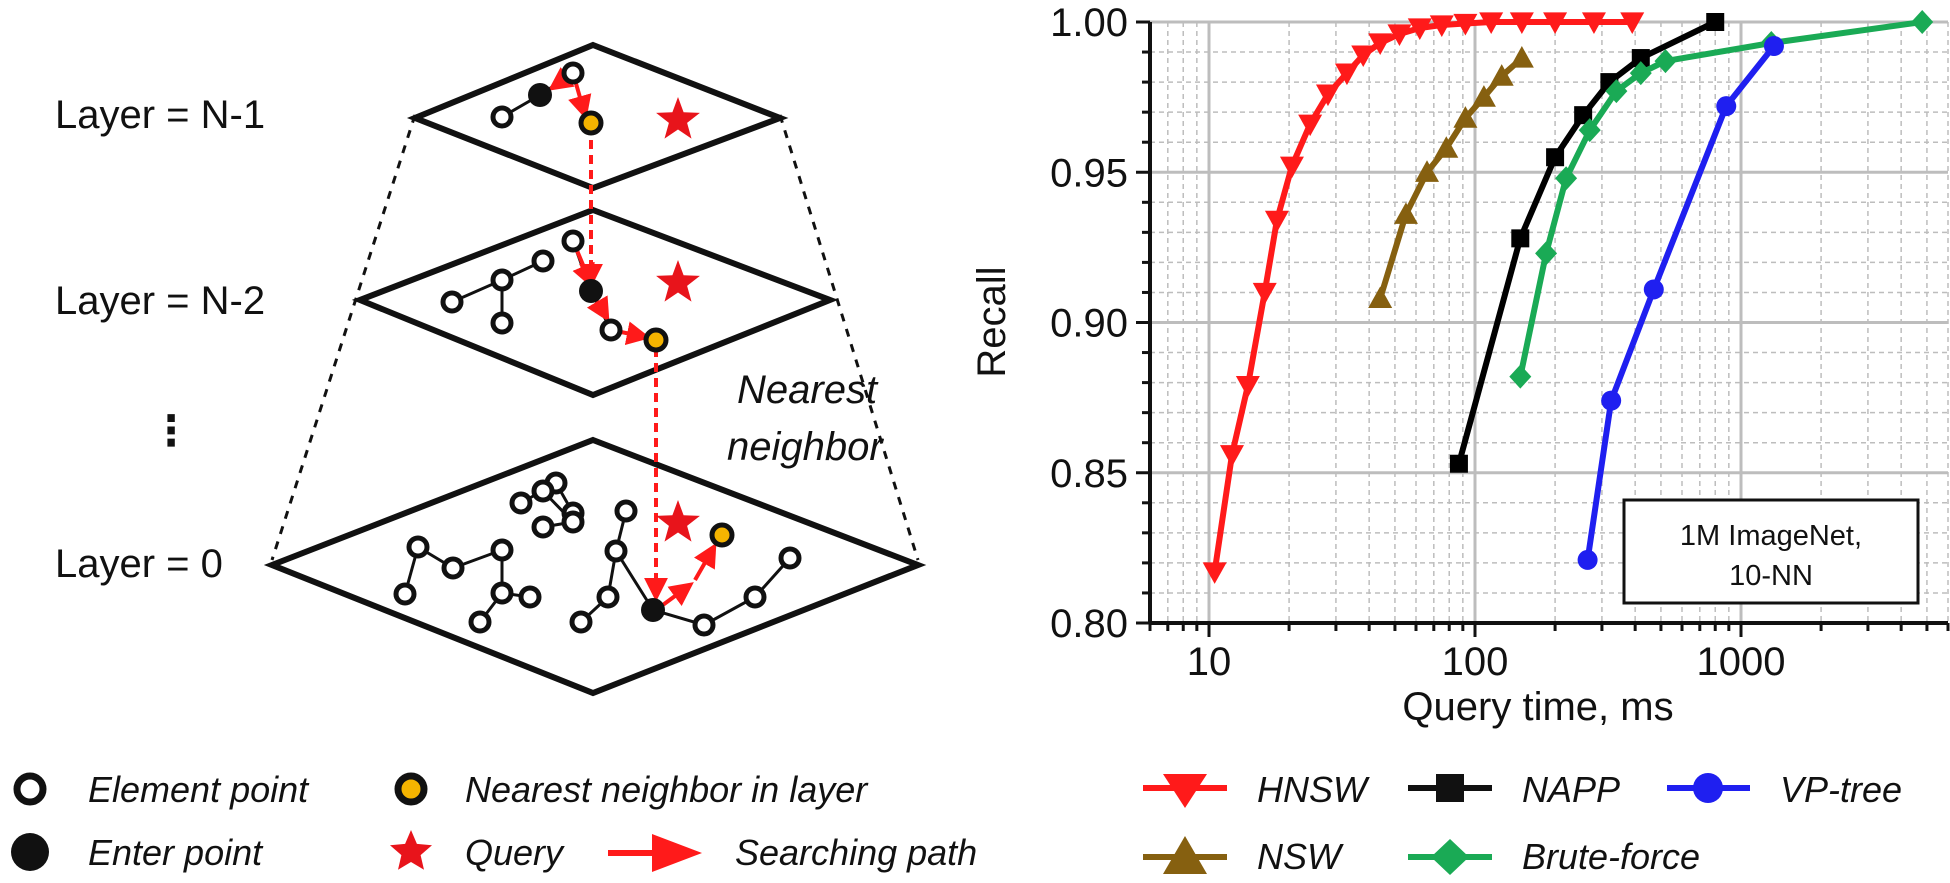 Image resolution: width=1950 pixels, height=883 pixels. Describe the element at coordinates (677, 853) in the screenshot. I see `searching-path-legend-arrow-icon` at that location.